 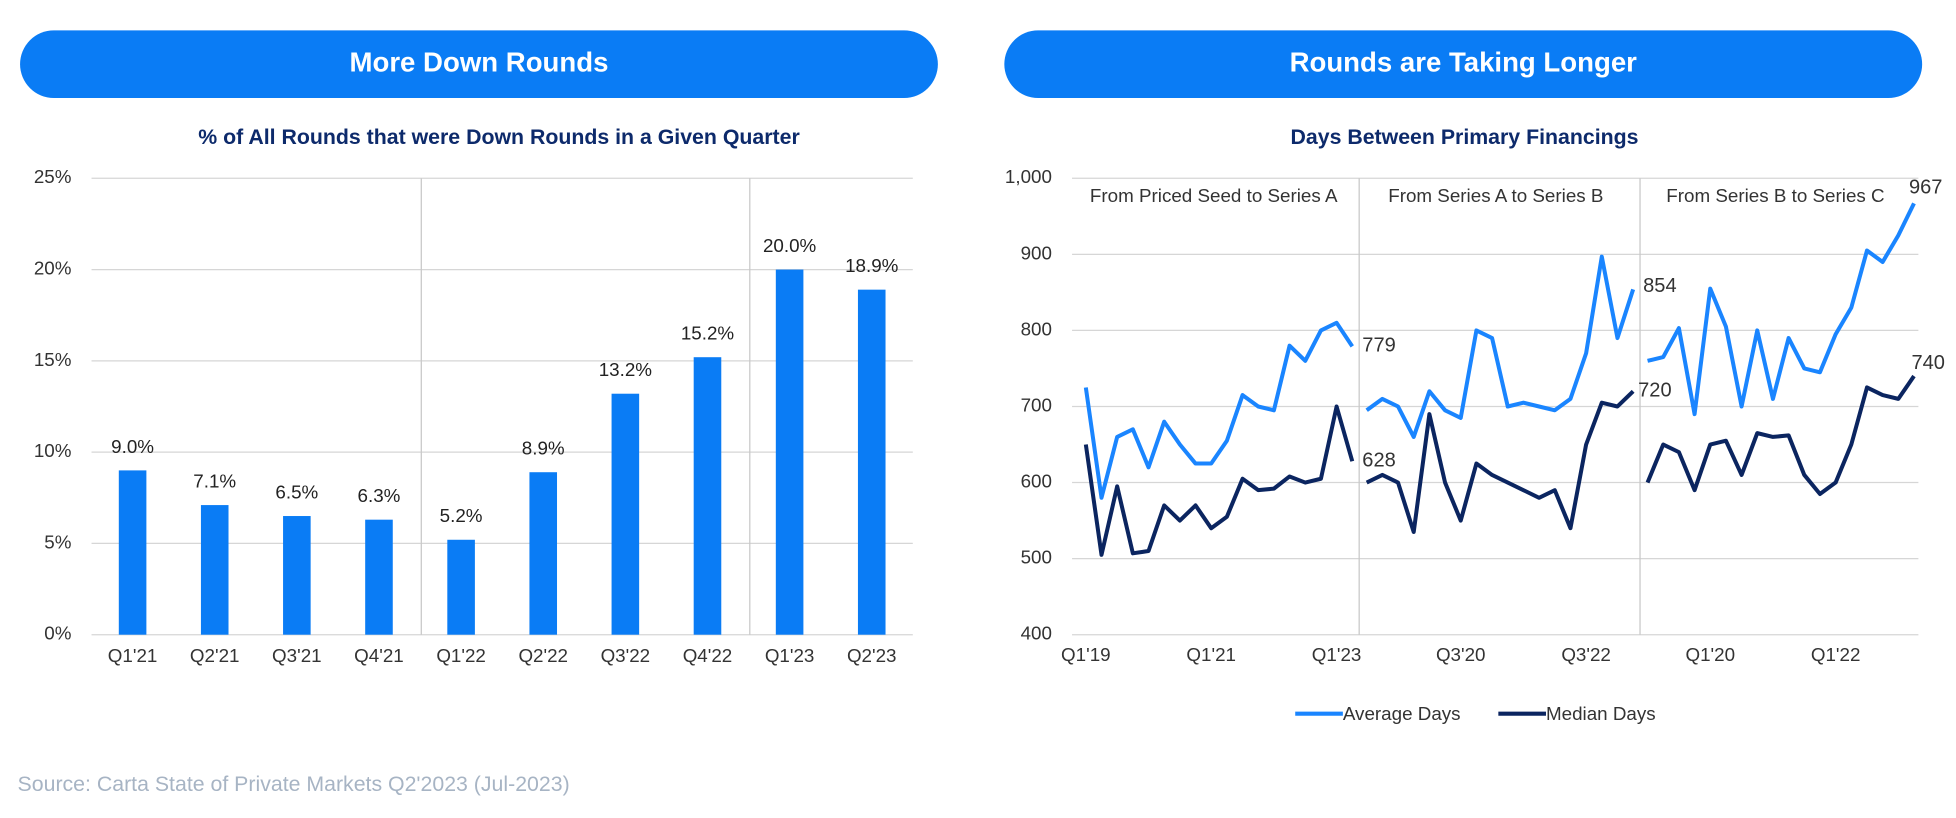 What do you see at coordinates (297, 655) in the screenshot?
I see `x-tick-label: Q3'21` at bounding box center [297, 655].